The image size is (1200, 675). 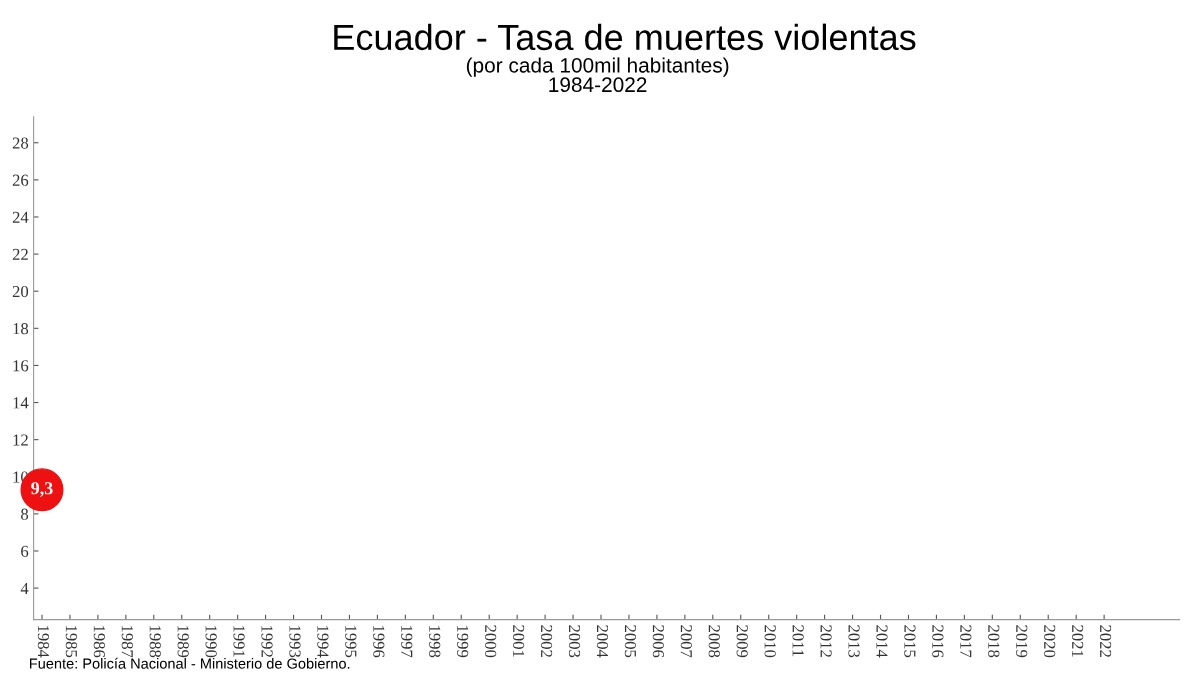 I want to click on source-note: Fuente: Policía Nacional - Ministerio de Gobierno., so click(x=190, y=663).